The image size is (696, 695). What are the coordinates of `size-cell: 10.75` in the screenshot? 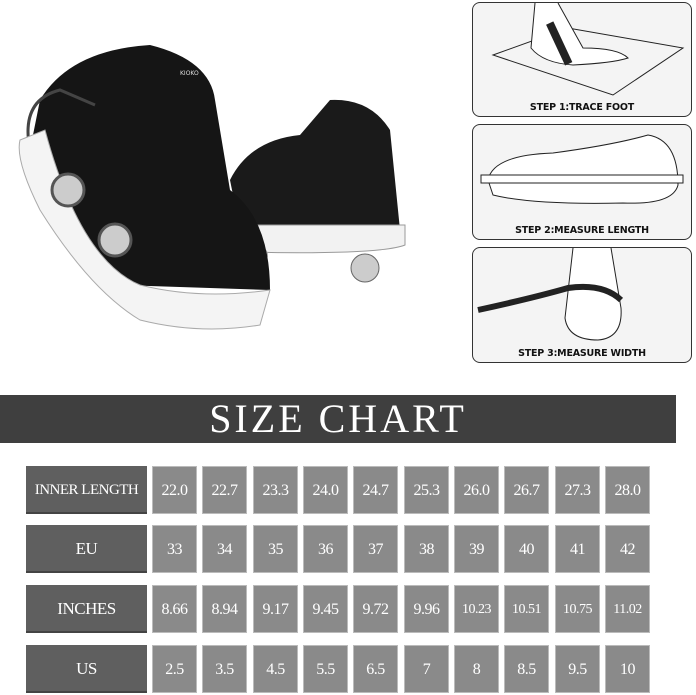 It's located at (577, 609).